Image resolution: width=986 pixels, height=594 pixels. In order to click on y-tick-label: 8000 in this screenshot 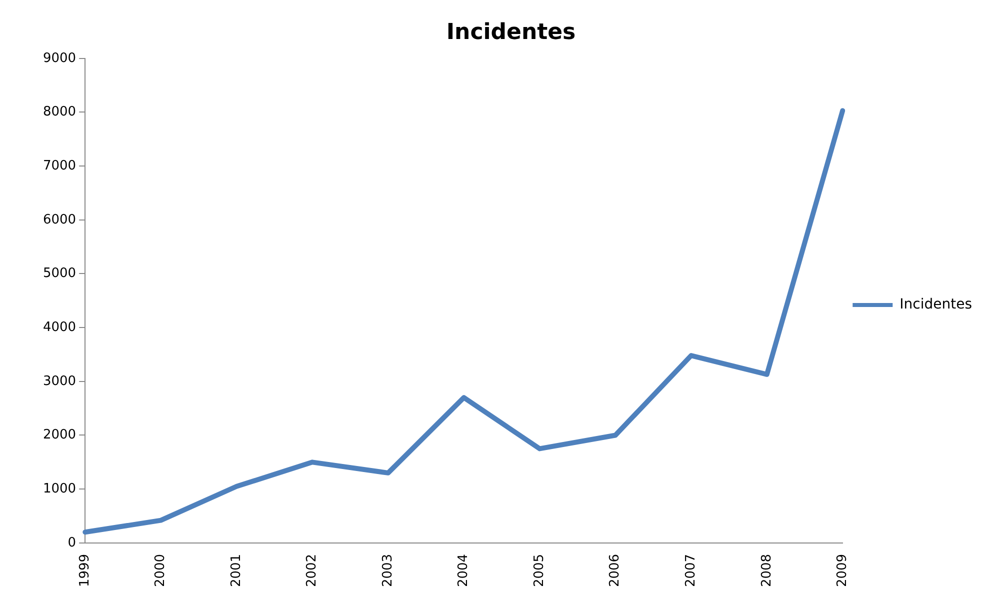, I will do `click(59, 112)`.